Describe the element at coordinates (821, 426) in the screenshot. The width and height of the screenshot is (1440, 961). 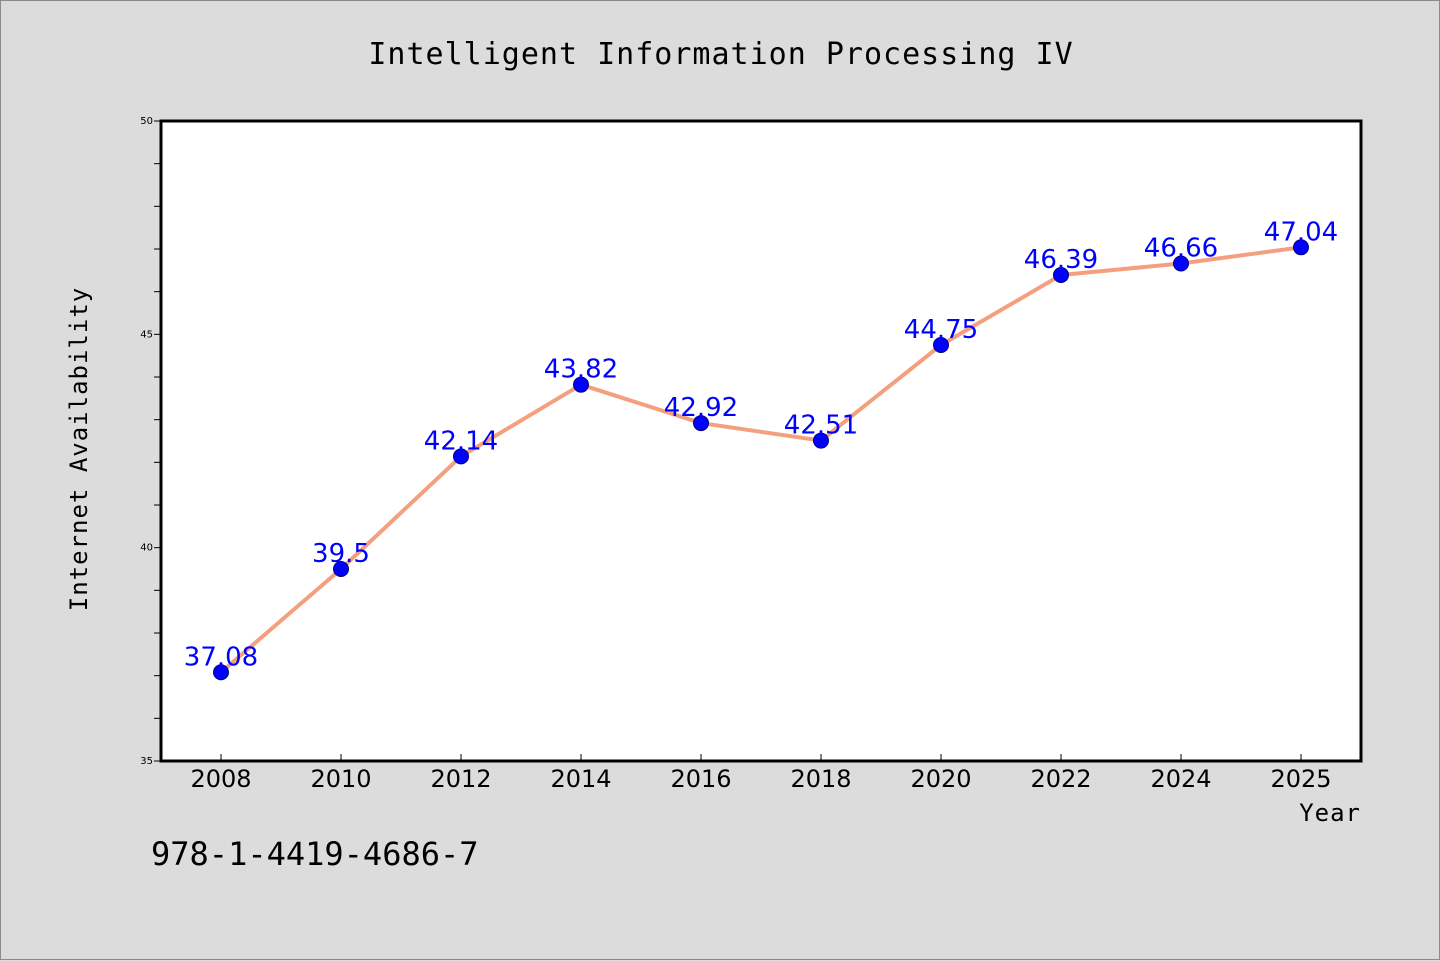
I see `data-label: 42.51` at that location.